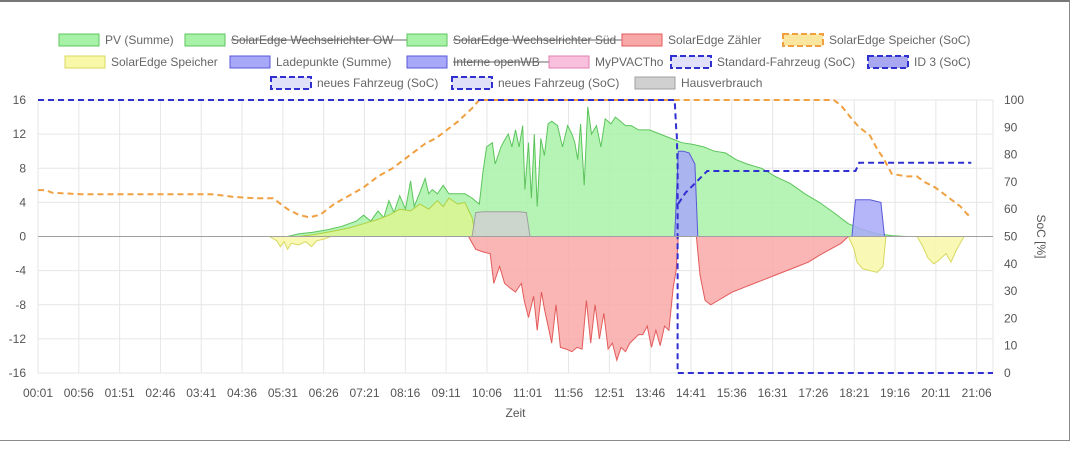  Describe the element at coordinates (515, 413) in the screenshot. I see `x-axis-title: Zeit` at that location.